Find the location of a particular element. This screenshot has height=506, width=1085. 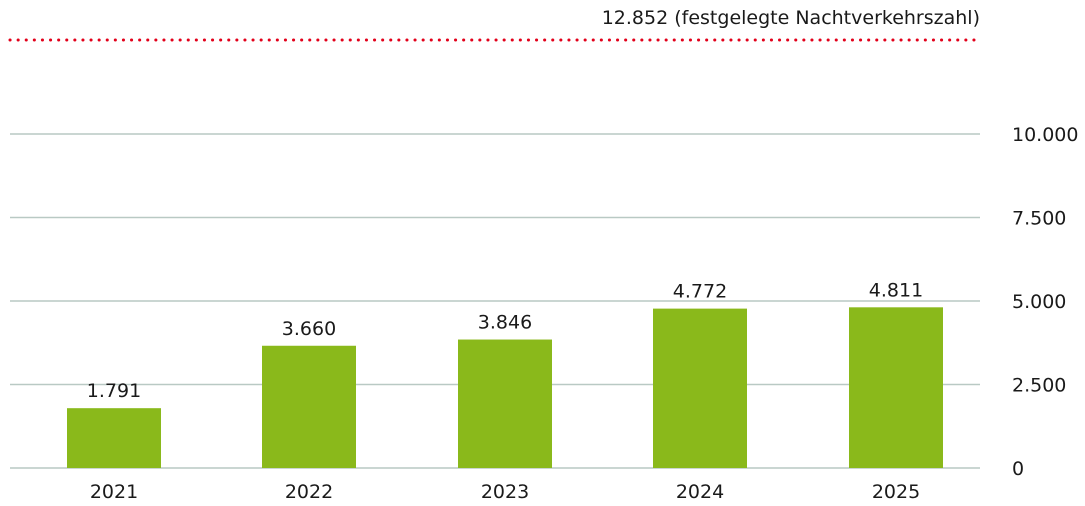

reference-line-group: 12.852 (festgelegte Nachtverkehrszahl) is located at coordinates (496, 24).